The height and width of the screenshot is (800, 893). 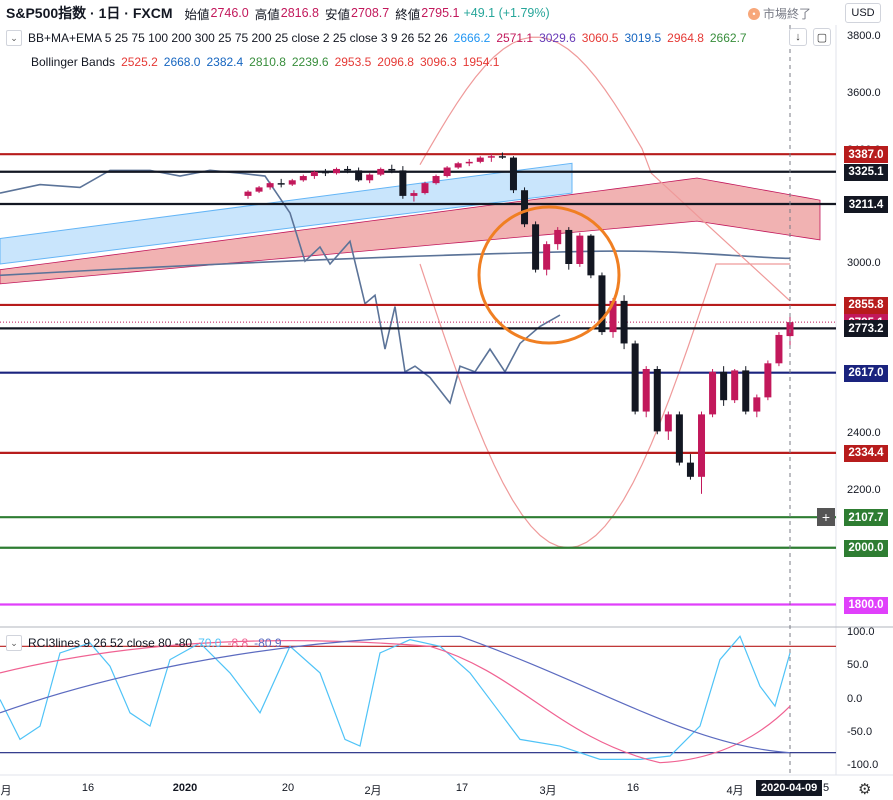 What do you see at coordinates (288, 788) in the screenshot?
I see `time-axis-tick: 20` at bounding box center [288, 788].